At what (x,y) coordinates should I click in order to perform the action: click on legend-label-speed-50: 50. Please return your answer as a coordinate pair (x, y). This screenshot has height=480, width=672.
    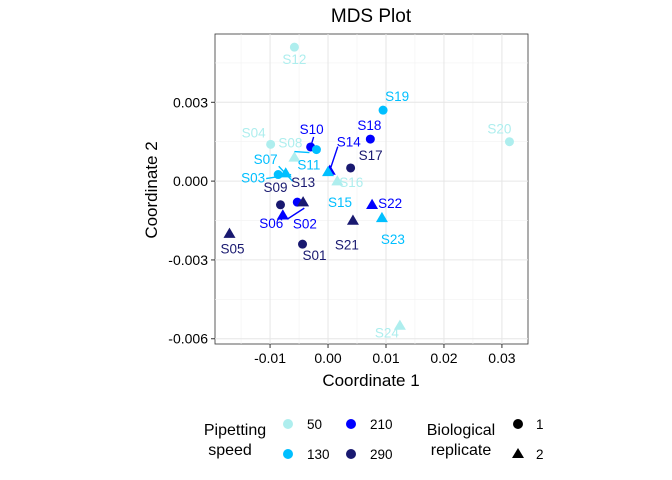
    Looking at the image, I should click on (314, 424).